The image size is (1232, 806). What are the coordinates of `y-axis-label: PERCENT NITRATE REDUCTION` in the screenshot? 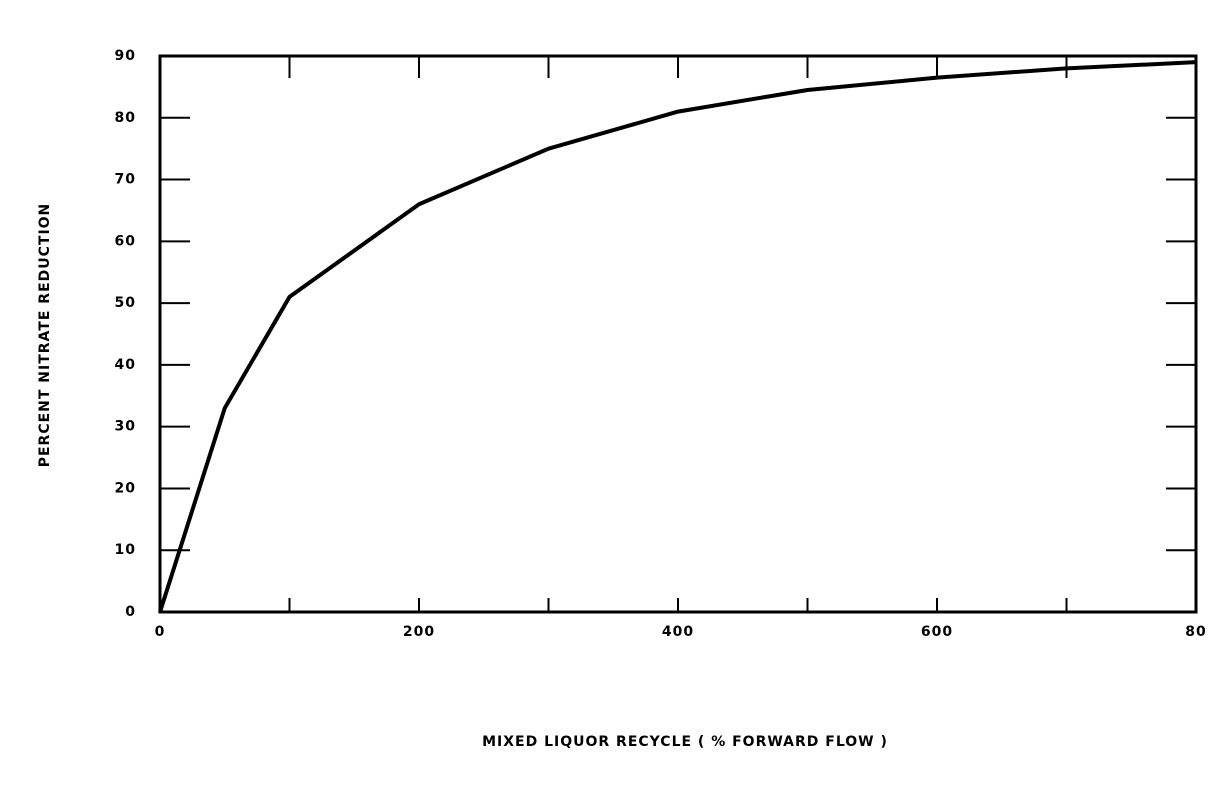 It's located at (45, 335).